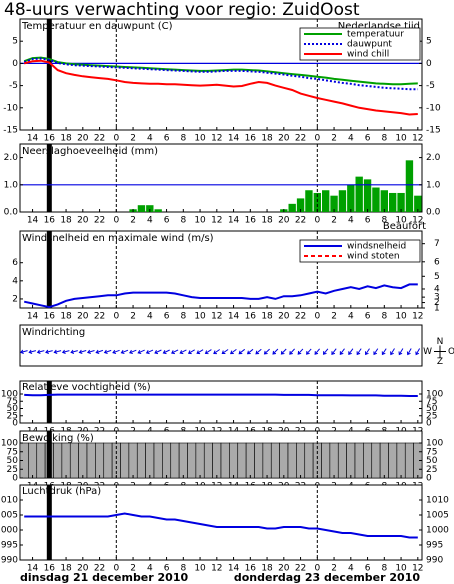 The image size is (454, 584). Describe the element at coordinates (437, 516) in the screenshot. I see `y-tick-label-right: 1005` at that location.